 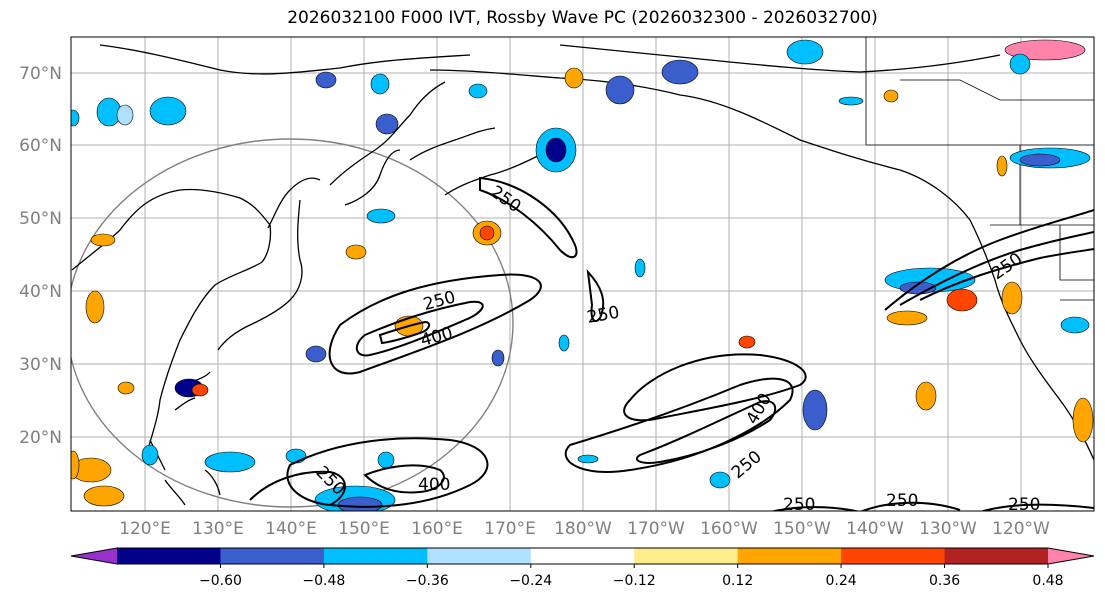 What do you see at coordinates (40, 256) in the screenshot?
I see `latitude-labels: 70°N 60°N 50°N 40°N 30°N 20°N` at bounding box center [40, 256].